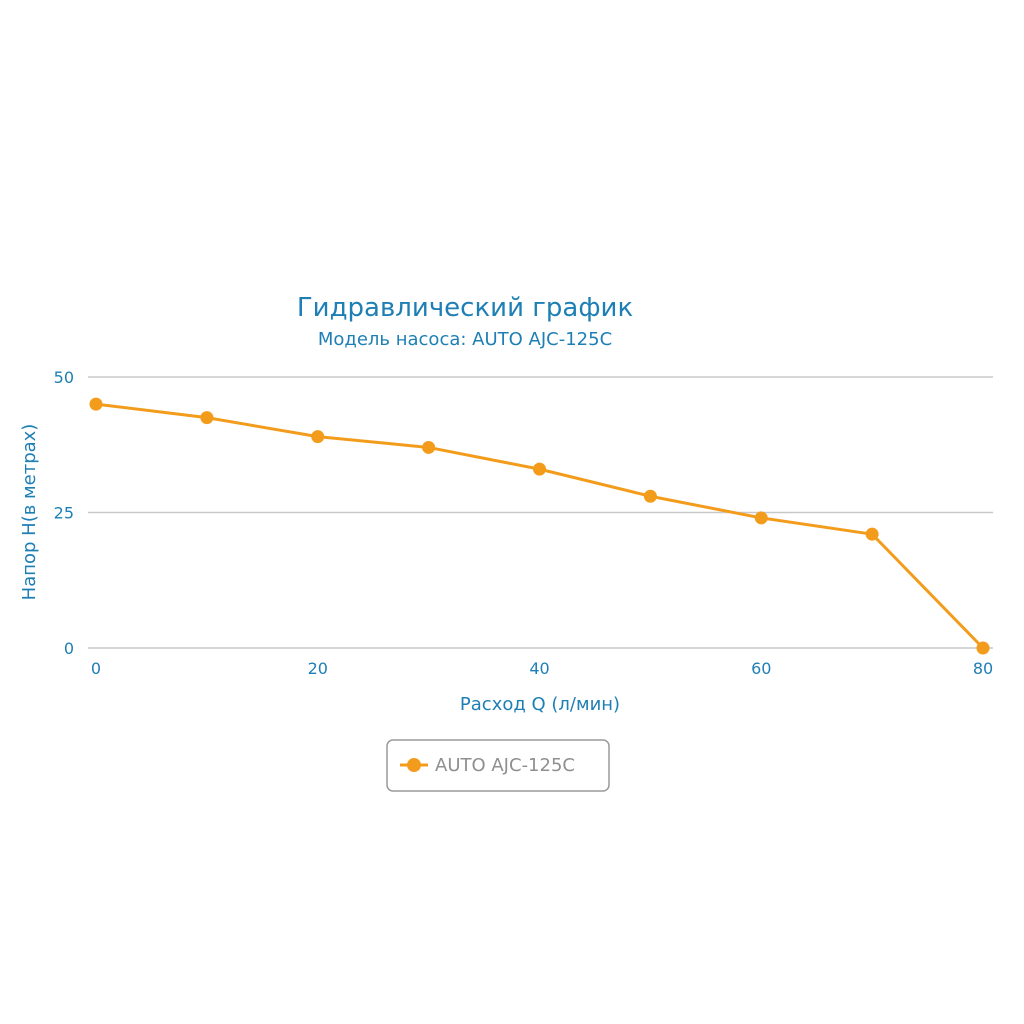 The height and width of the screenshot is (1024, 1024). I want to click on y-tick-label: 0, so click(69, 648).